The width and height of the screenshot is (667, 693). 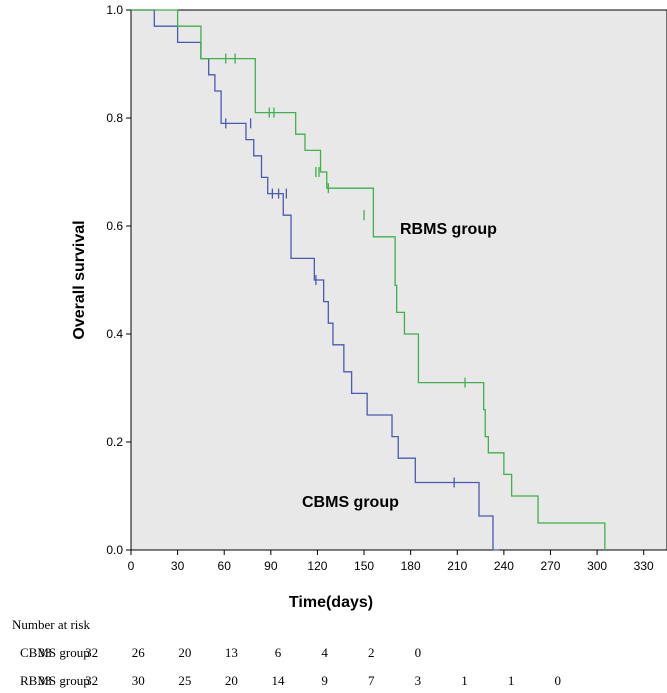 I want to click on risk-count: 7, so click(x=371, y=681).